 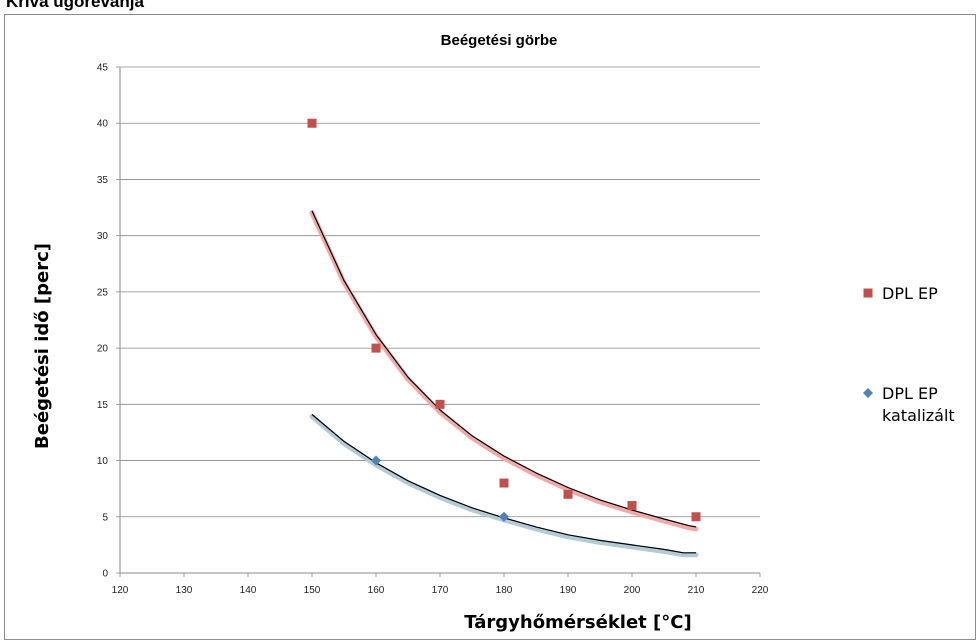 What do you see at coordinates (918, 415) in the screenshot?
I see `legend-label: katalizált` at bounding box center [918, 415].